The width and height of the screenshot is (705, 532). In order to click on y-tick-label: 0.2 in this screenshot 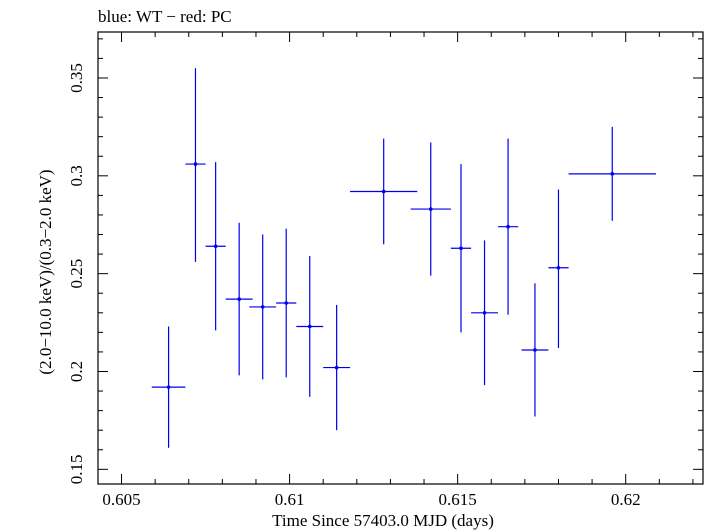, I will do `click(76, 371)`.